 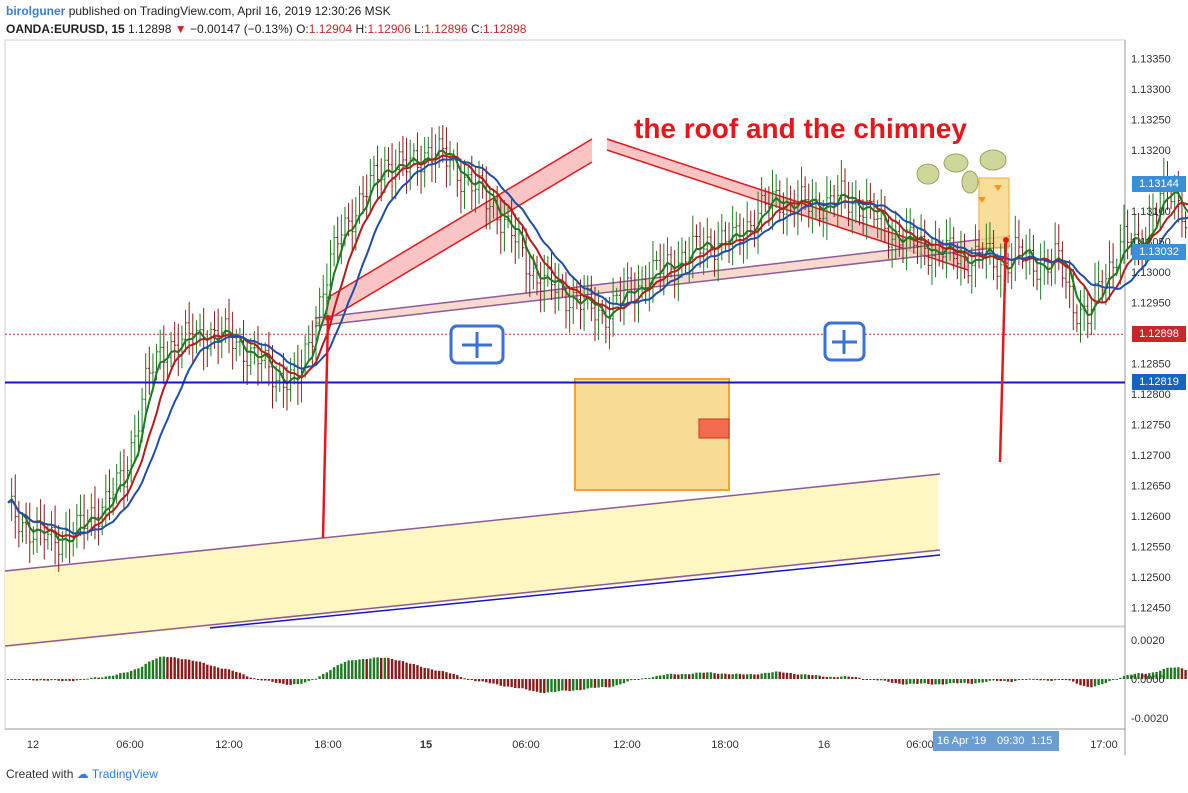 What do you see at coordinates (1151, 548) in the screenshot?
I see `price-tick-label: 1.12550` at bounding box center [1151, 548].